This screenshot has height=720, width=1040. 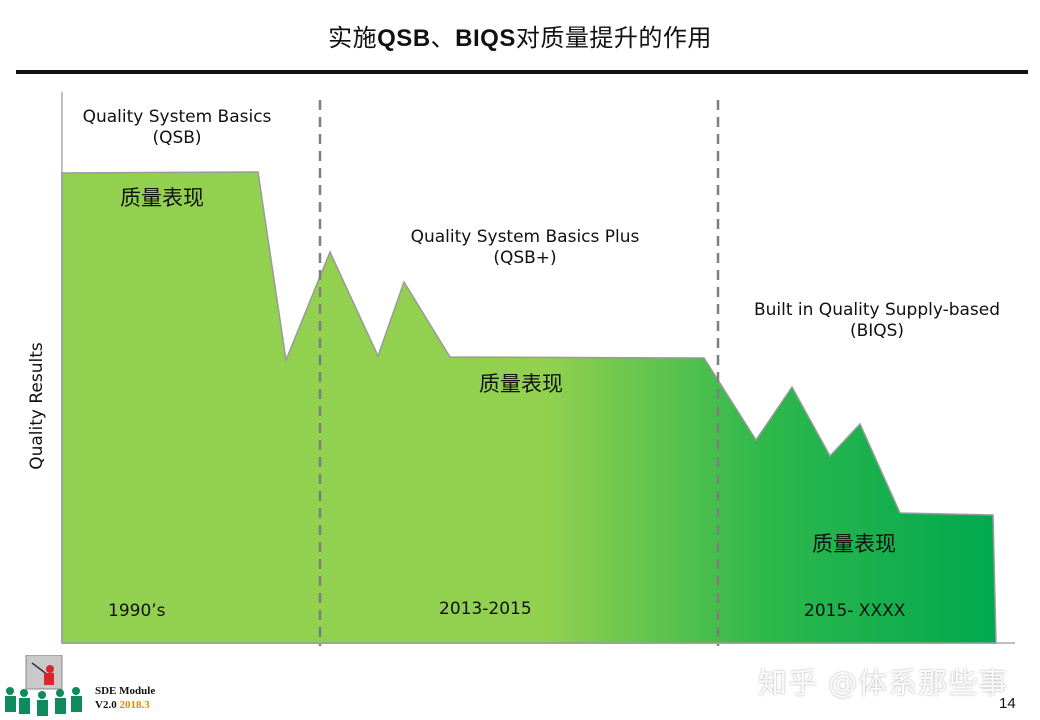 What do you see at coordinates (404, 38) in the screenshot?
I see `title-qsb: QSB` at bounding box center [404, 38].